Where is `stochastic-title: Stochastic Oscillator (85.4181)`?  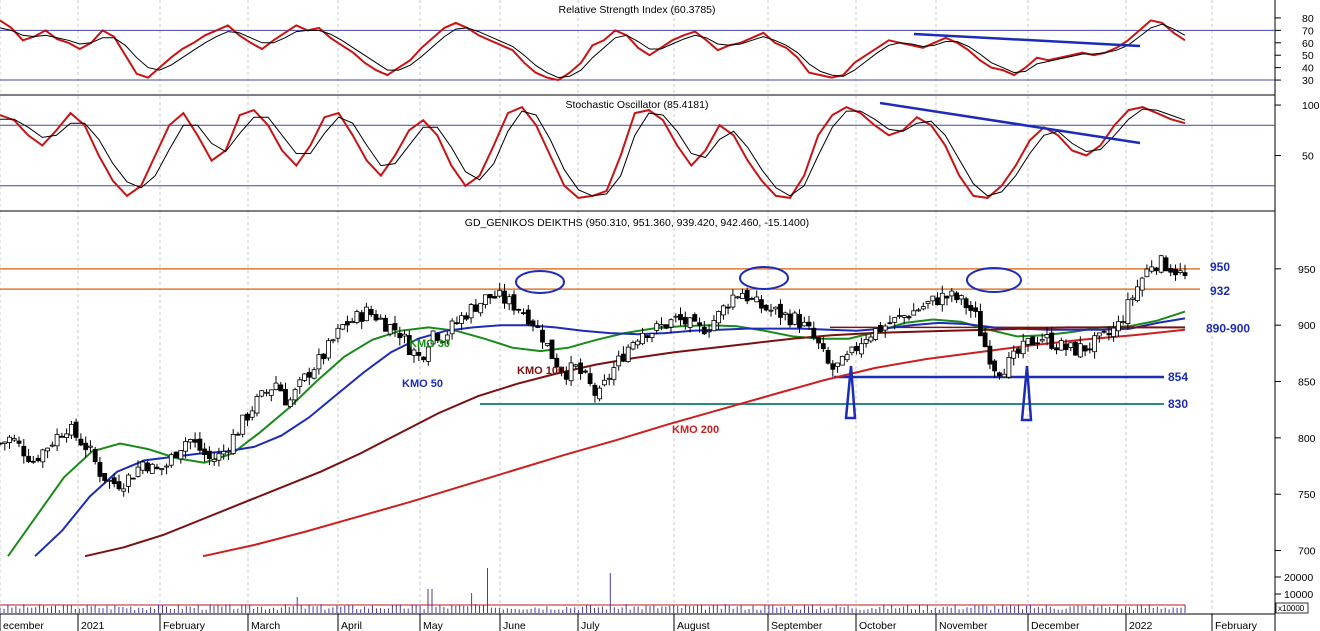
stochastic-title: Stochastic Oscillator (85.4181) is located at coordinates (637, 105).